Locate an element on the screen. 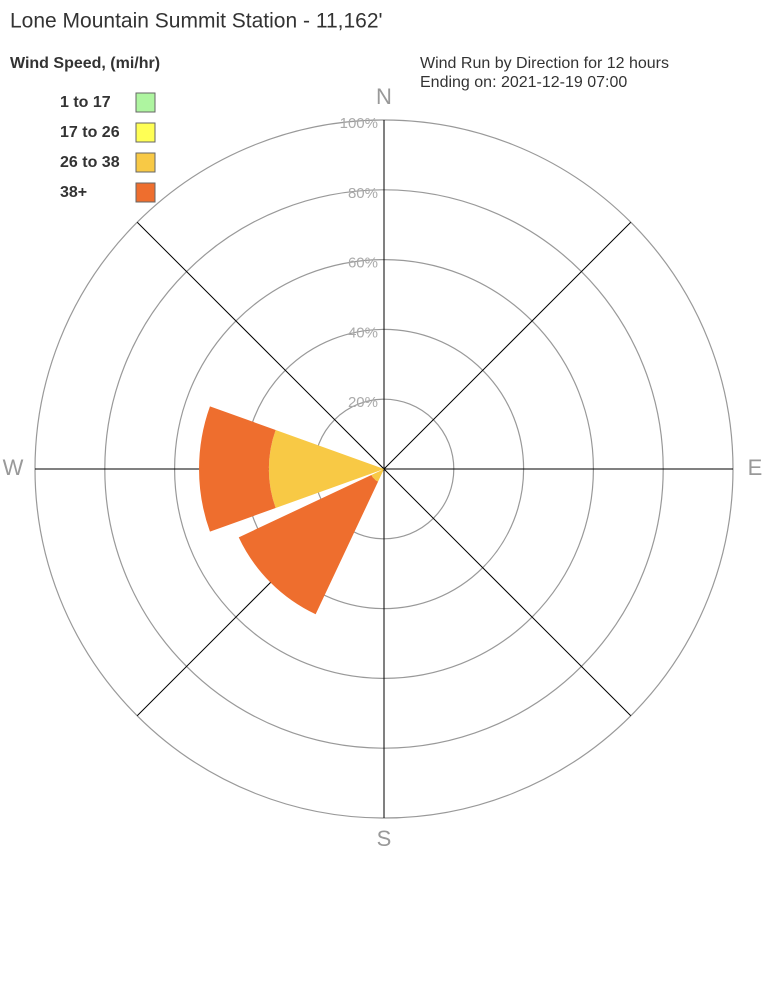 The image size is (768, 1008). legend-label: 38+ is located at coordinates (73, 192).